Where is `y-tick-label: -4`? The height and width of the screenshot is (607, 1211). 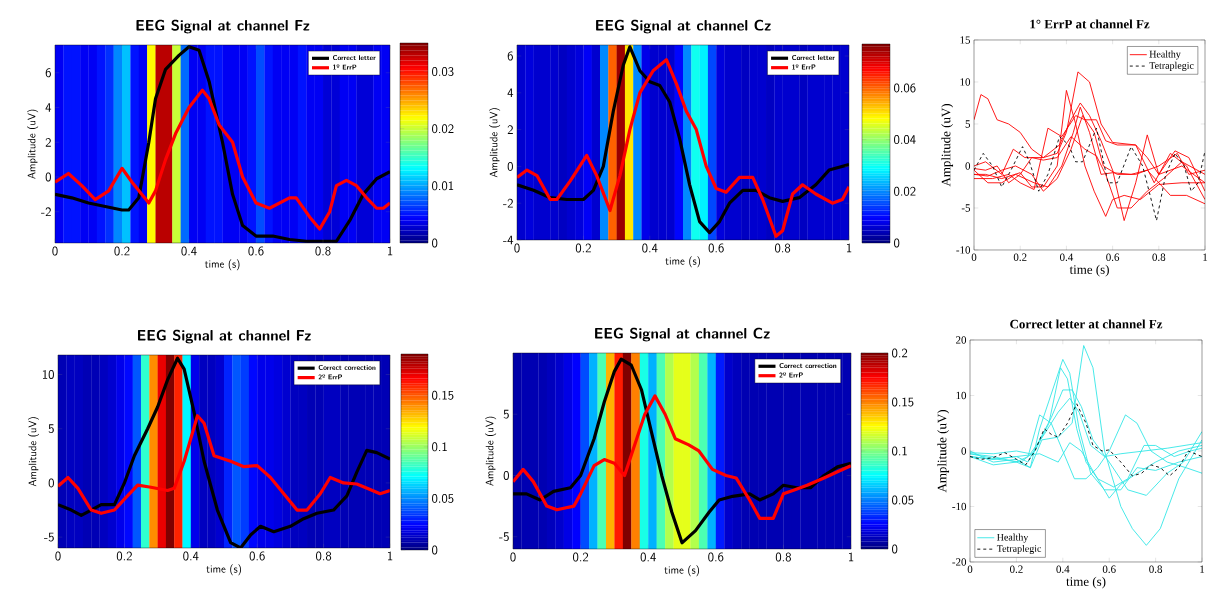
y-tick-label: -4 is located at coordinates (508, 240).